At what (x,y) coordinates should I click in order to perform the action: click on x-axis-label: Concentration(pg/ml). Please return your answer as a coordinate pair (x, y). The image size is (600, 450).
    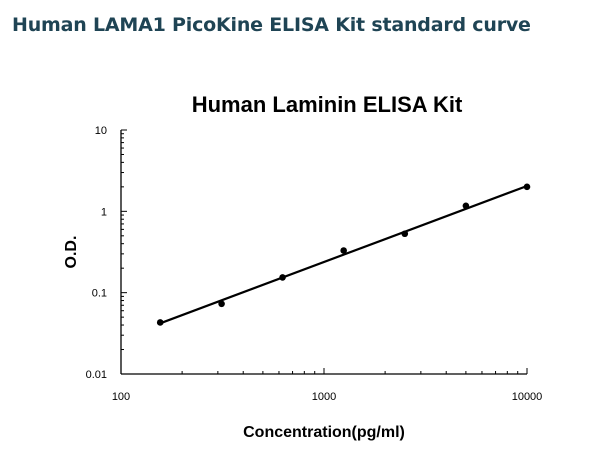
    Looking at the image, I should click on (324, 432).